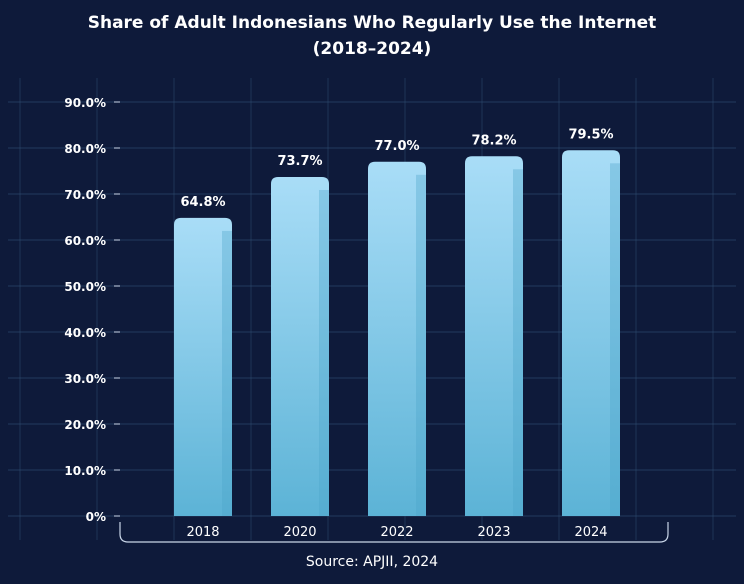  Describe the element at coordinates (590, 532) in the screenshot. I see `x-tick-label-2024: 2024` at that location.